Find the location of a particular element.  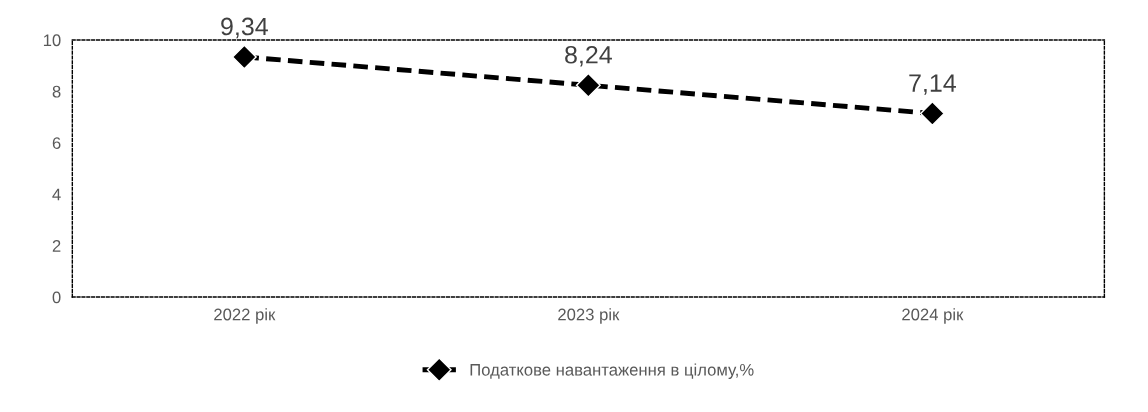

y-tick-label: 4 is located at coordinates (56, 194).